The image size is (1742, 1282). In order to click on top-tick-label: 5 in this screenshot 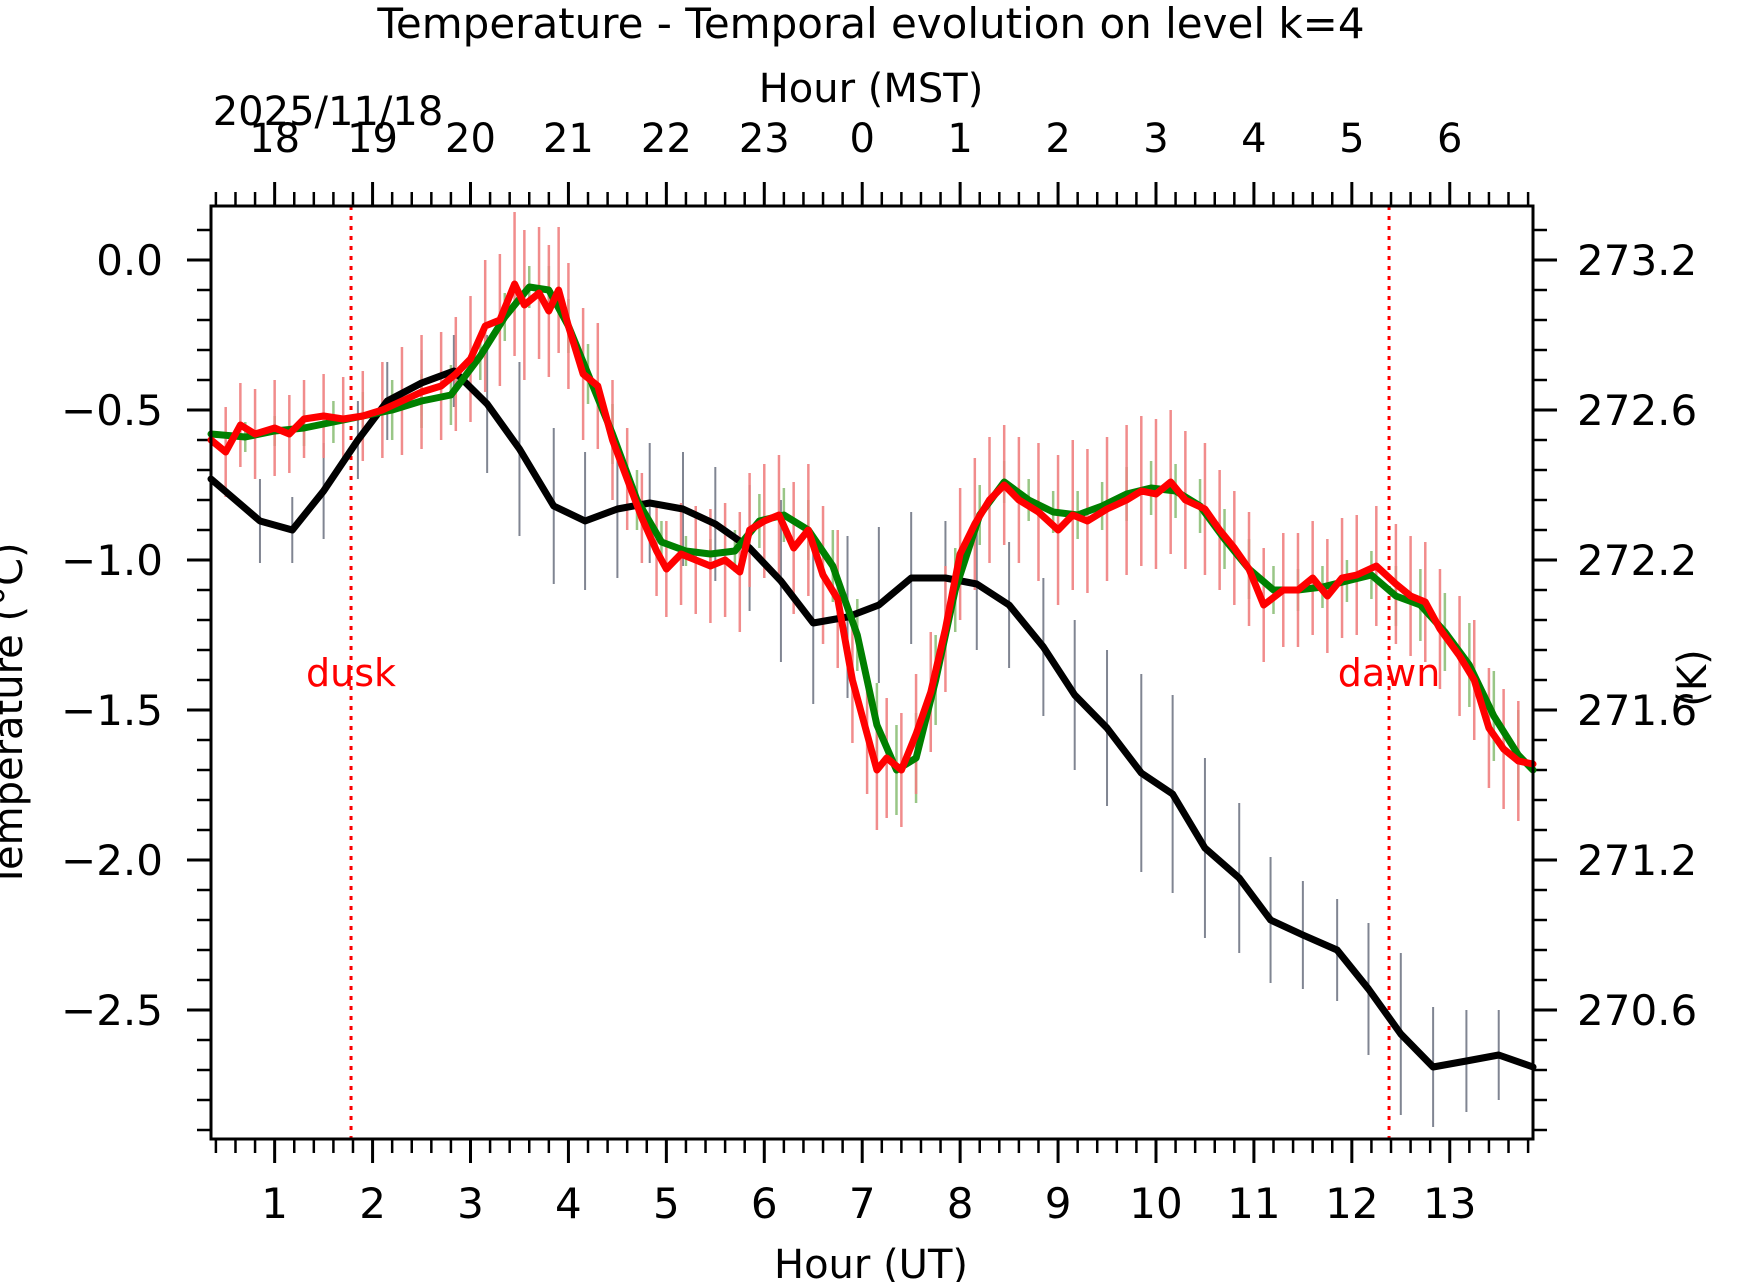, I will do `click(1351, 139)`.